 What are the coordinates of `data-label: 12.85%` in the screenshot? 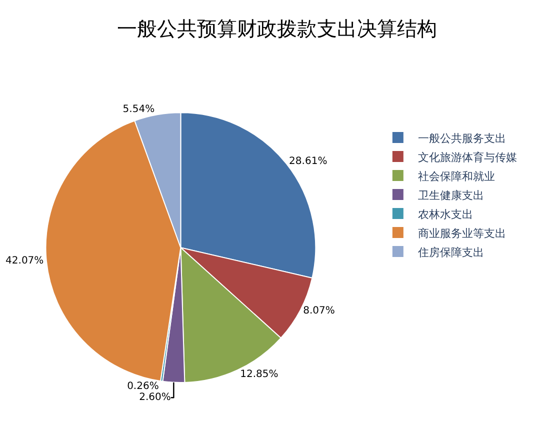 It's located at (259, 374).